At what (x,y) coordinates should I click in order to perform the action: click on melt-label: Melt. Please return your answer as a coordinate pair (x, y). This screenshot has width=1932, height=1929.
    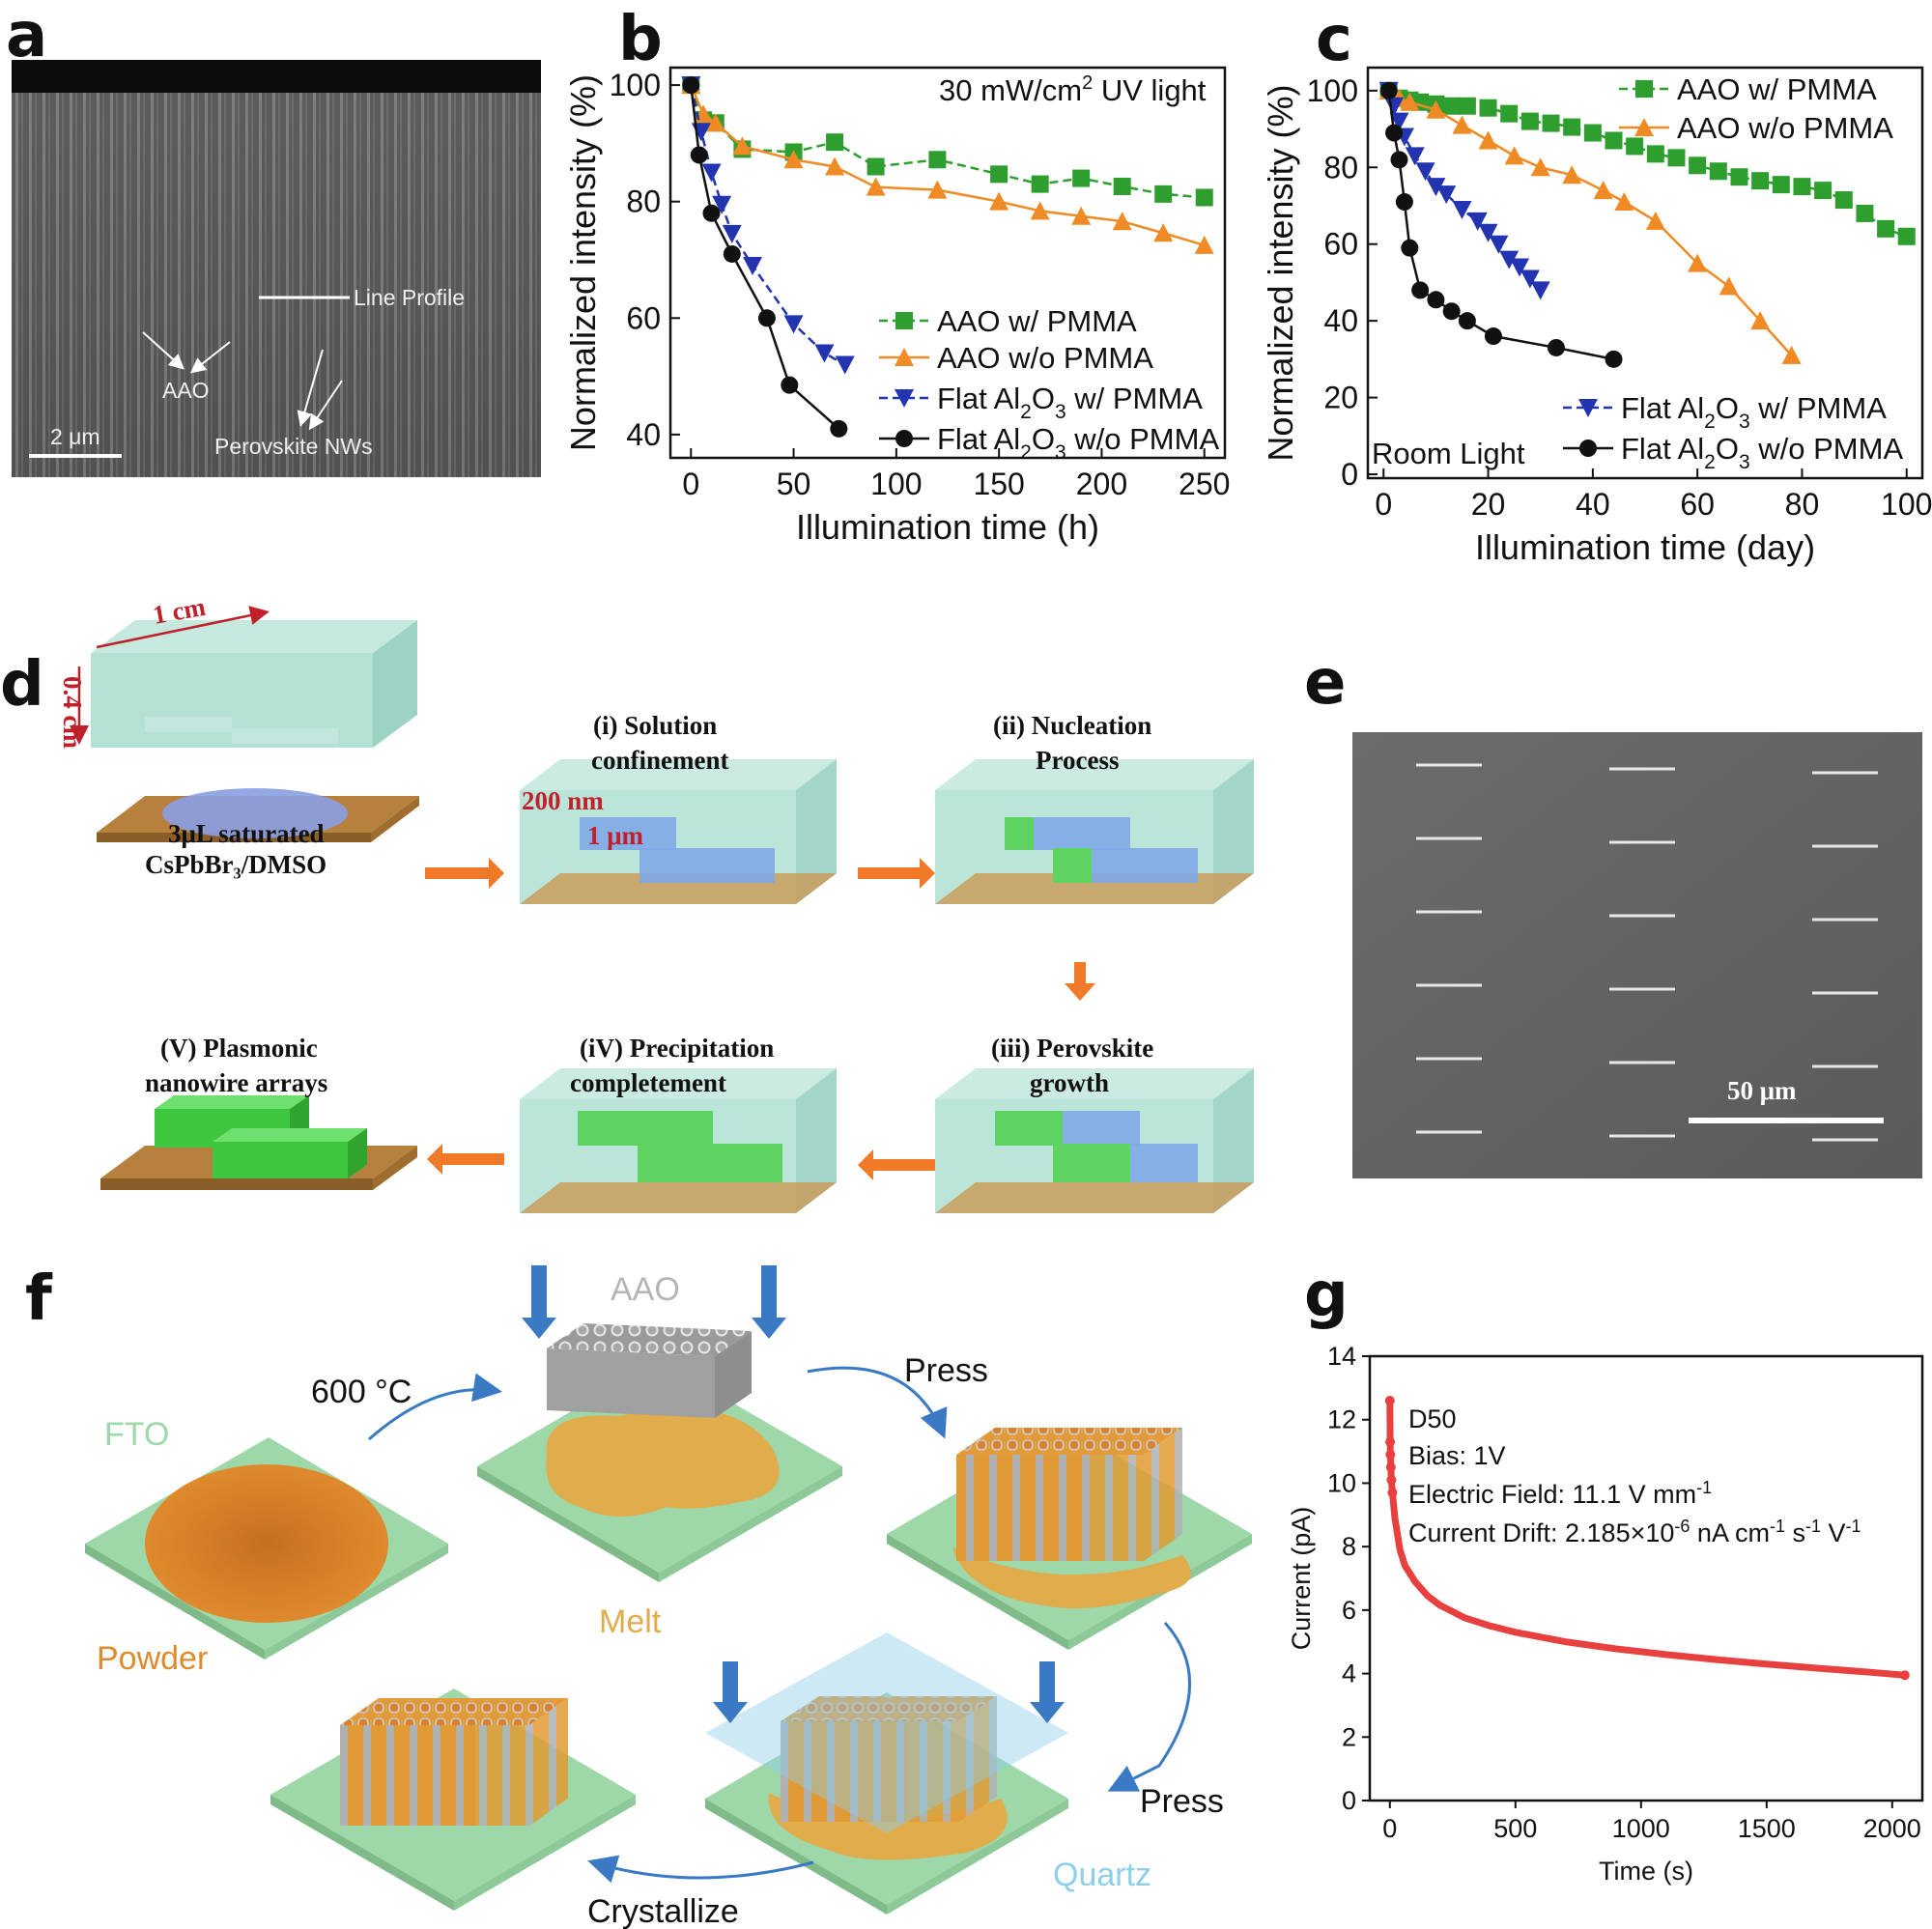
    Looking at the image, I should click on (630, 1621).